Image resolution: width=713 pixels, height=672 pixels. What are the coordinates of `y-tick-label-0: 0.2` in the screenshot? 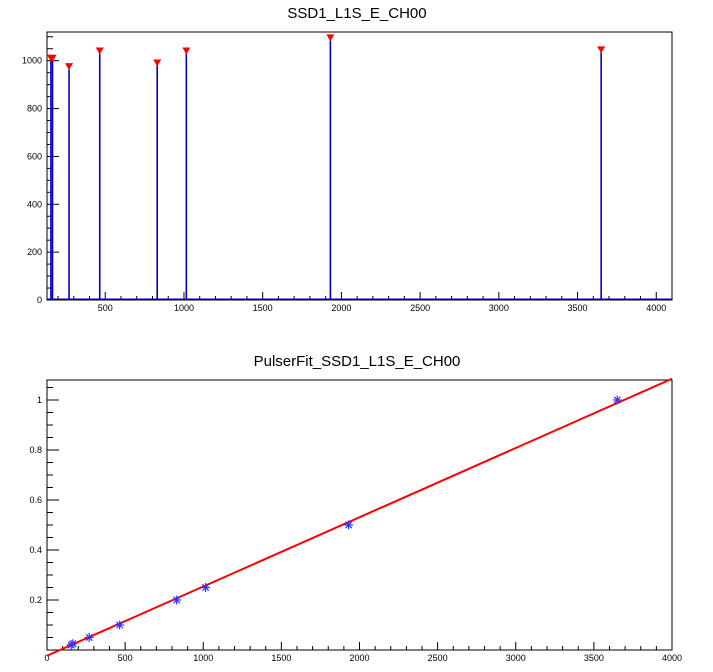 It's located at (35, 600).